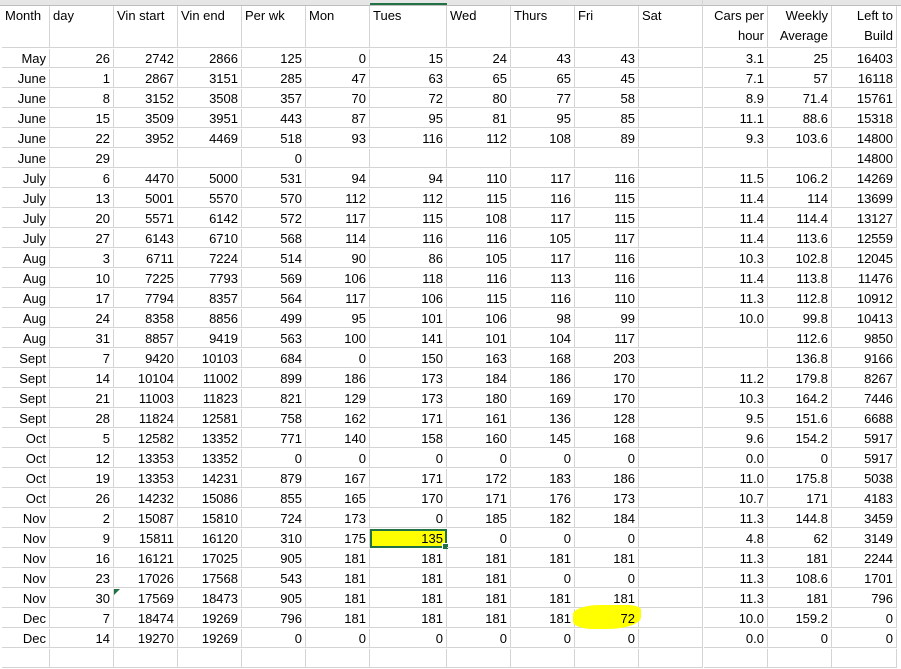 The height and width of the screenshot is (669, 901). What do you see at coordinates (338, 118) in the screenshot?
I see `cell-mon: 87` at bounding box center [338, 118].